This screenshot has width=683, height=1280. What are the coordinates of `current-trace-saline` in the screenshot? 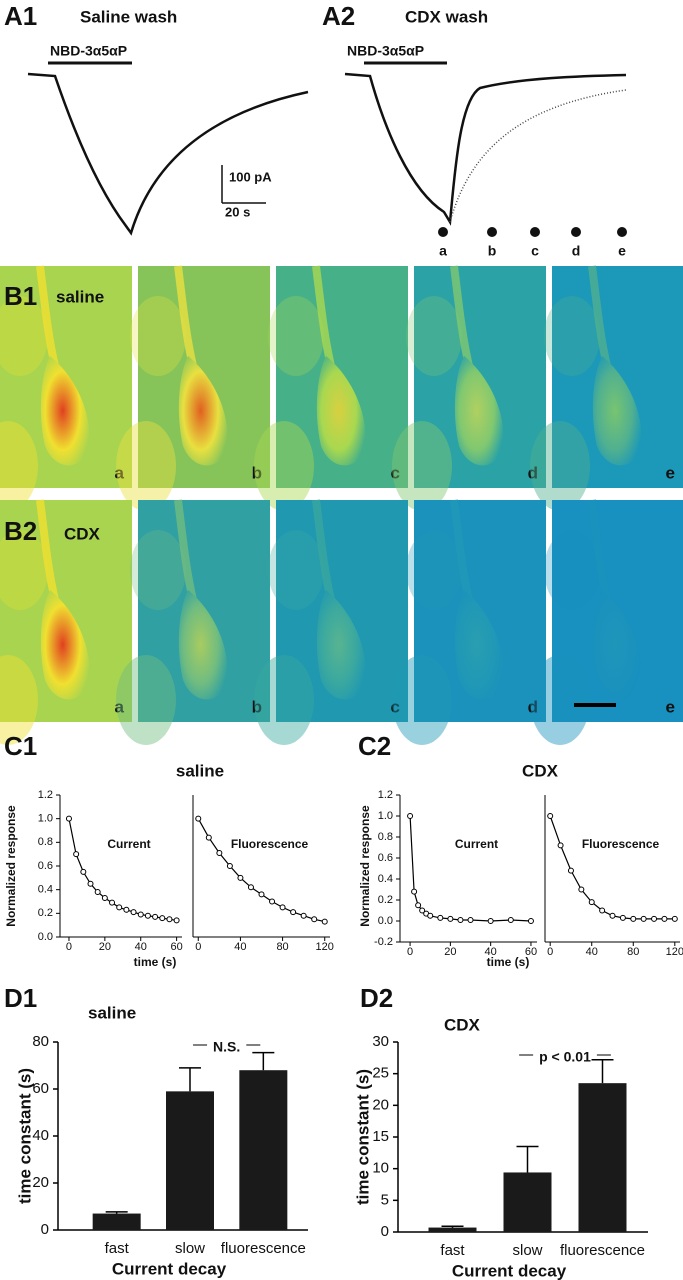 It's located at (538, 156).